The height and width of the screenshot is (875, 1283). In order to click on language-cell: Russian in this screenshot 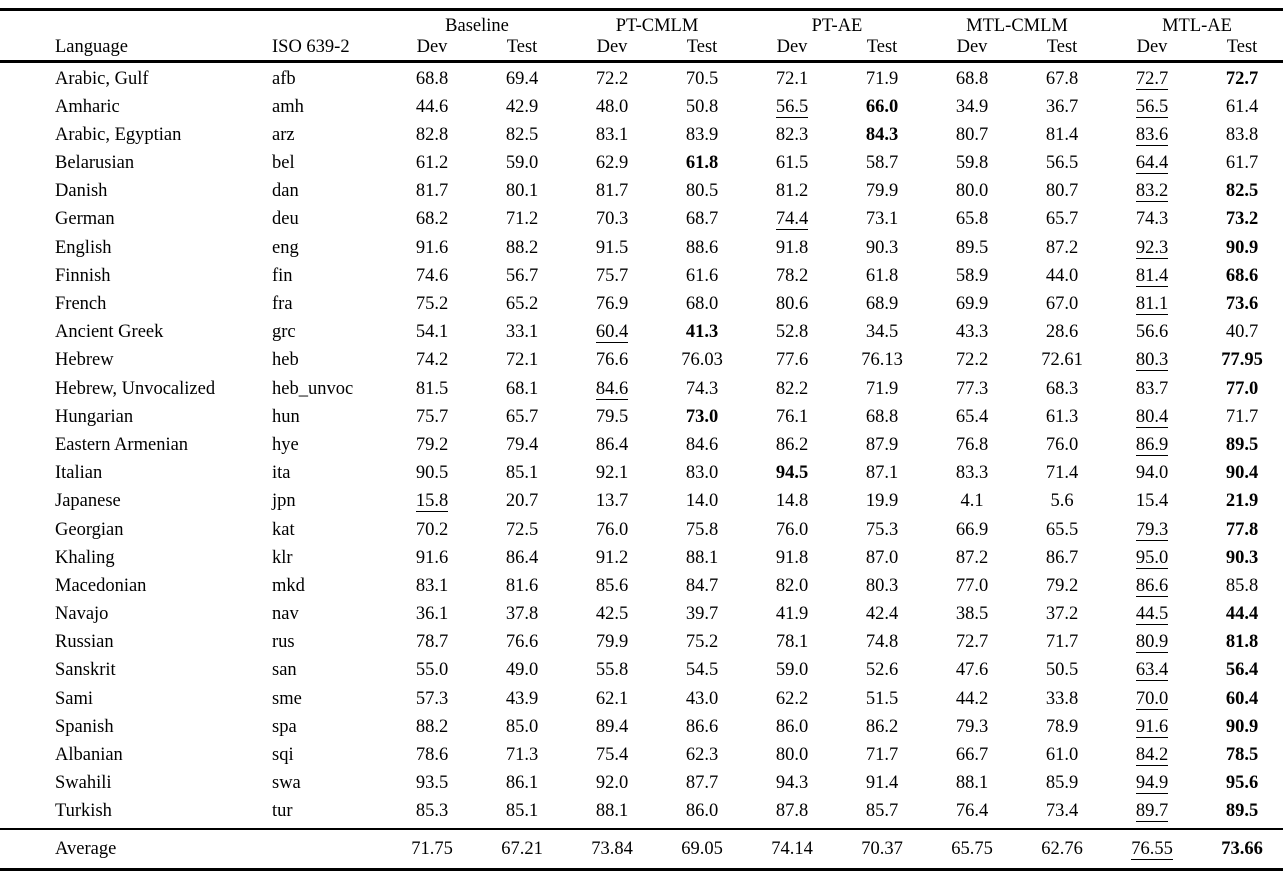, I will do `click(84, 642)`.